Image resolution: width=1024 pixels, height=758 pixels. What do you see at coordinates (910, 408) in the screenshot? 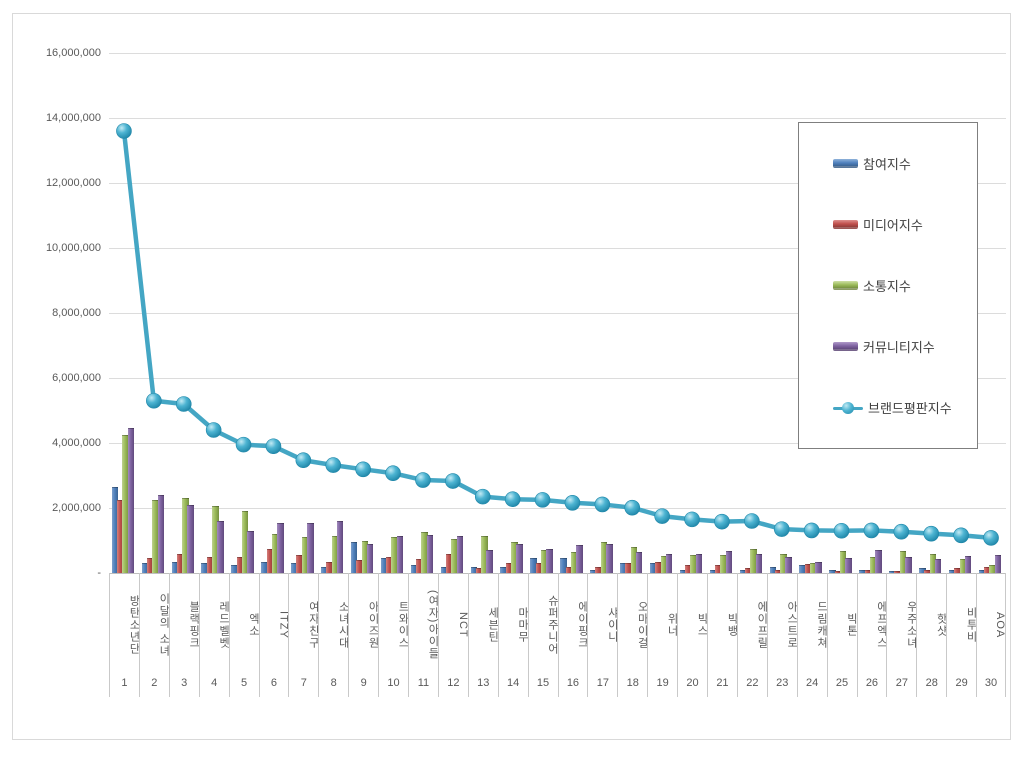
I see `legend-label: 브랜드평판지수` at bounding box center [910, 408].